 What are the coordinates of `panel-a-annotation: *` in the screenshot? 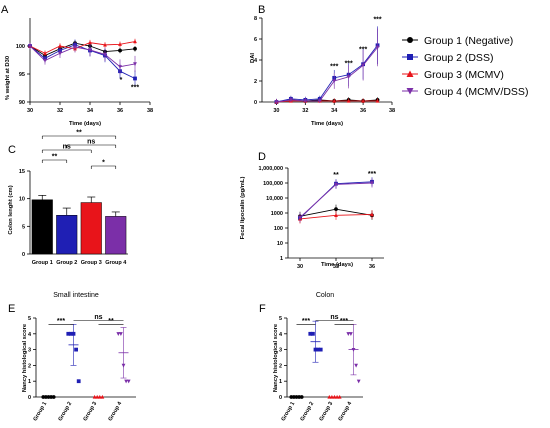 It's located at (121, 52).